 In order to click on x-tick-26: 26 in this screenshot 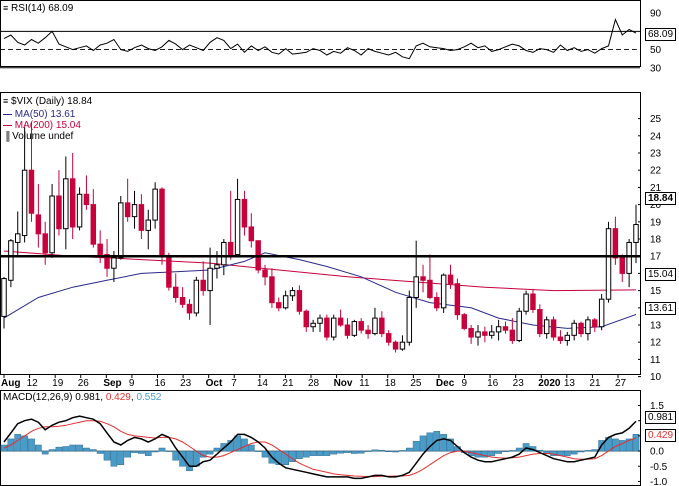, I will do `click(84, 383)`.